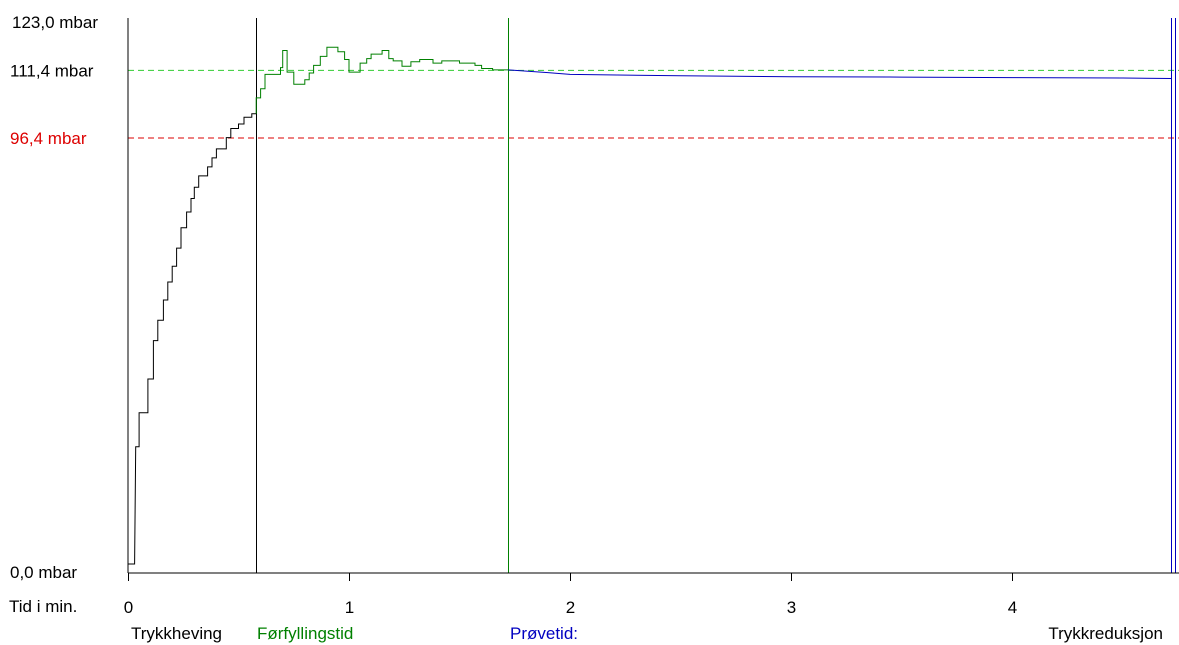 The image size is (1179, 645). What do you see at coordinates (43, 606) in the screenshot?
I see `x-axis-label: Tid i min.` at bounding box center [43, 606].